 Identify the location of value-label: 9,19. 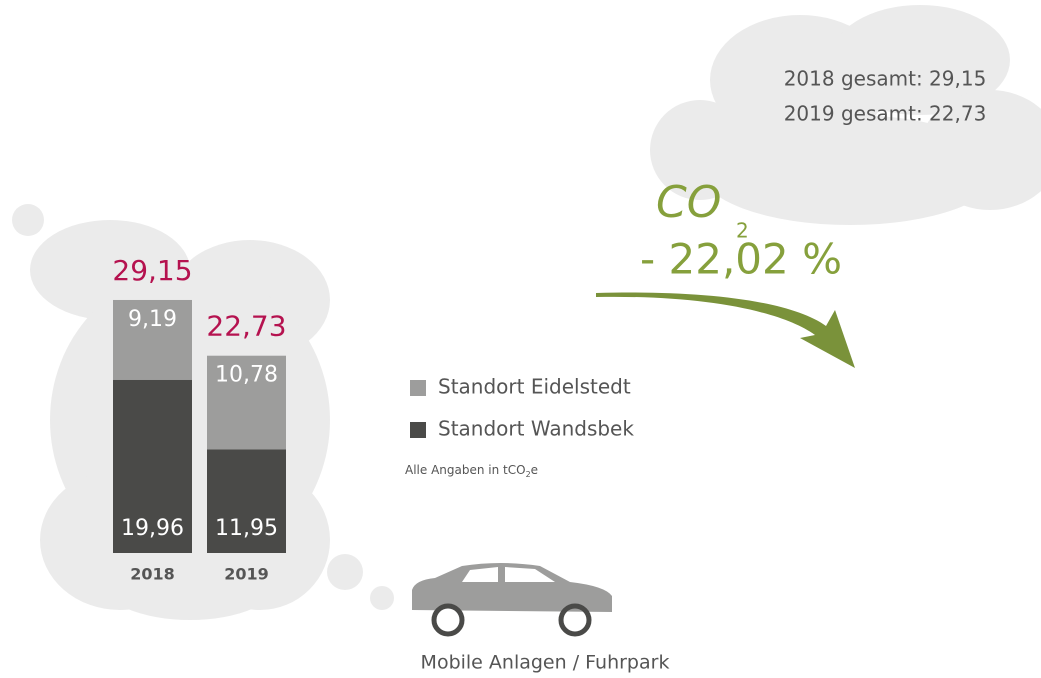
(152, 319).